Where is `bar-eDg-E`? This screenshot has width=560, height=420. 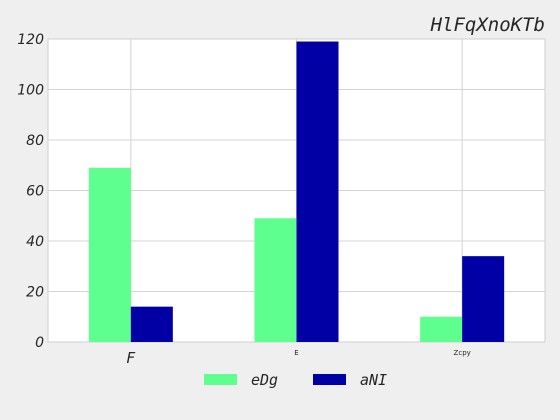 bar-eDg-E is located at coordinates (275, 280).